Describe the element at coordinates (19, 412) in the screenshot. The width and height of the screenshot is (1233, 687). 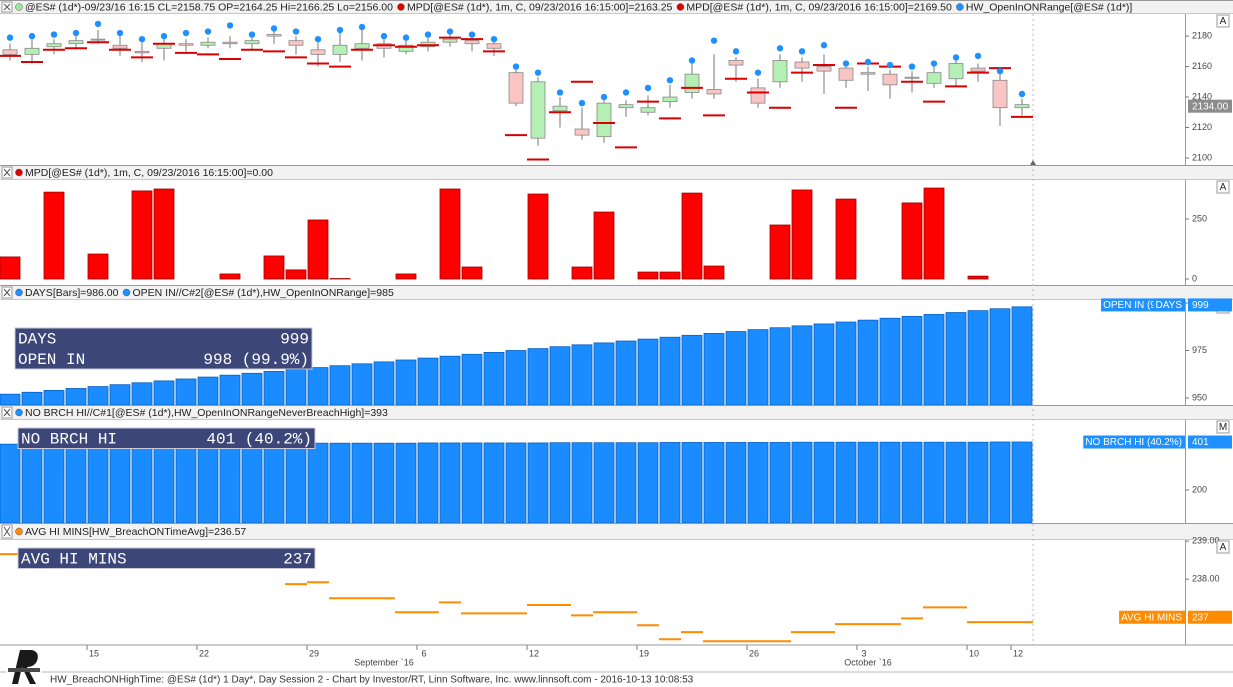
I see `legend-dot` at that location.